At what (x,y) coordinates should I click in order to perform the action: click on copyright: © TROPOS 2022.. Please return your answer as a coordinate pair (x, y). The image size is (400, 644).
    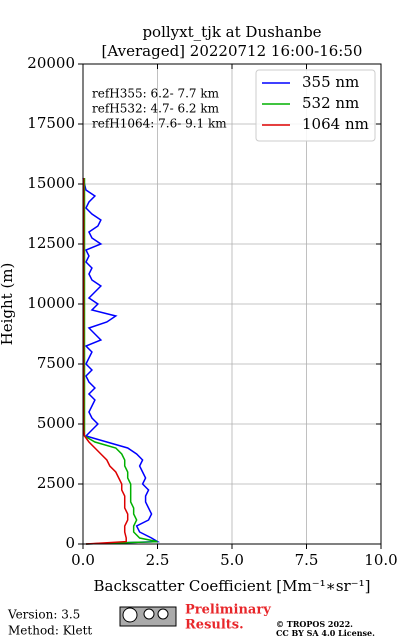
    Looking at the image, I should click on (314, 624).